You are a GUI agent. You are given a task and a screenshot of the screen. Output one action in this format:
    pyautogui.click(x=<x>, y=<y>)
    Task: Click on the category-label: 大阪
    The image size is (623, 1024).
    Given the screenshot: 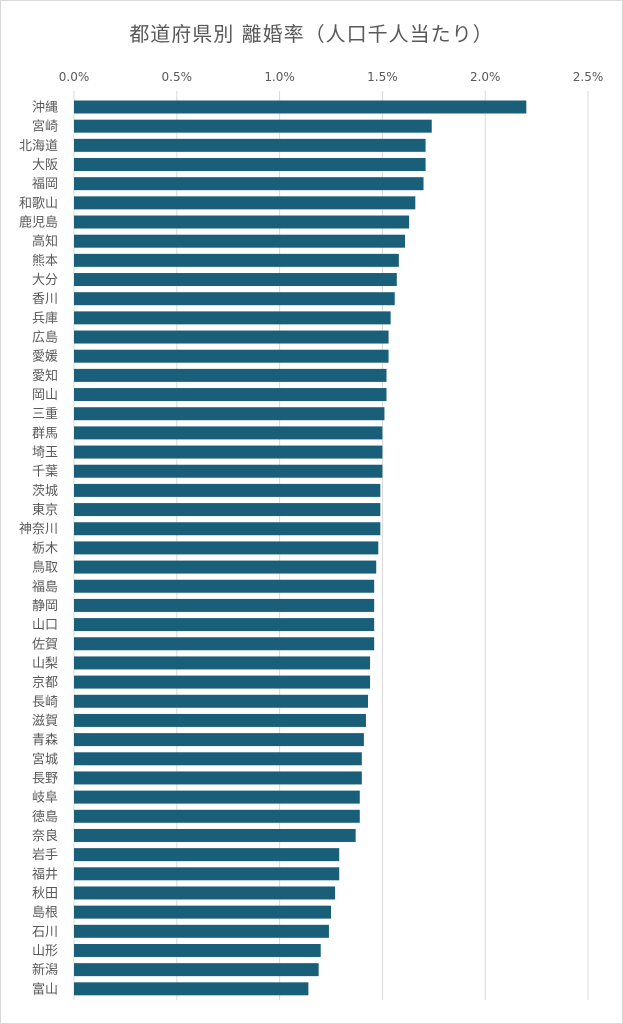 What is the action you would take?
    pyautogui.click(x=45, y=165)
    